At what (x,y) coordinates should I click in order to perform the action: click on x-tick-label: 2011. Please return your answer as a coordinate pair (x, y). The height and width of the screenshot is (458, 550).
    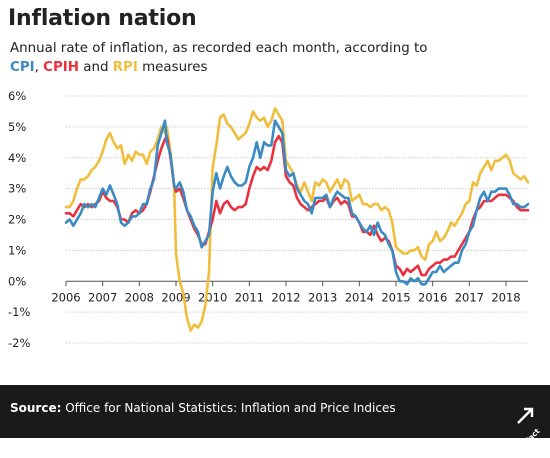
    Looking at the image, I should click on (249, 297).